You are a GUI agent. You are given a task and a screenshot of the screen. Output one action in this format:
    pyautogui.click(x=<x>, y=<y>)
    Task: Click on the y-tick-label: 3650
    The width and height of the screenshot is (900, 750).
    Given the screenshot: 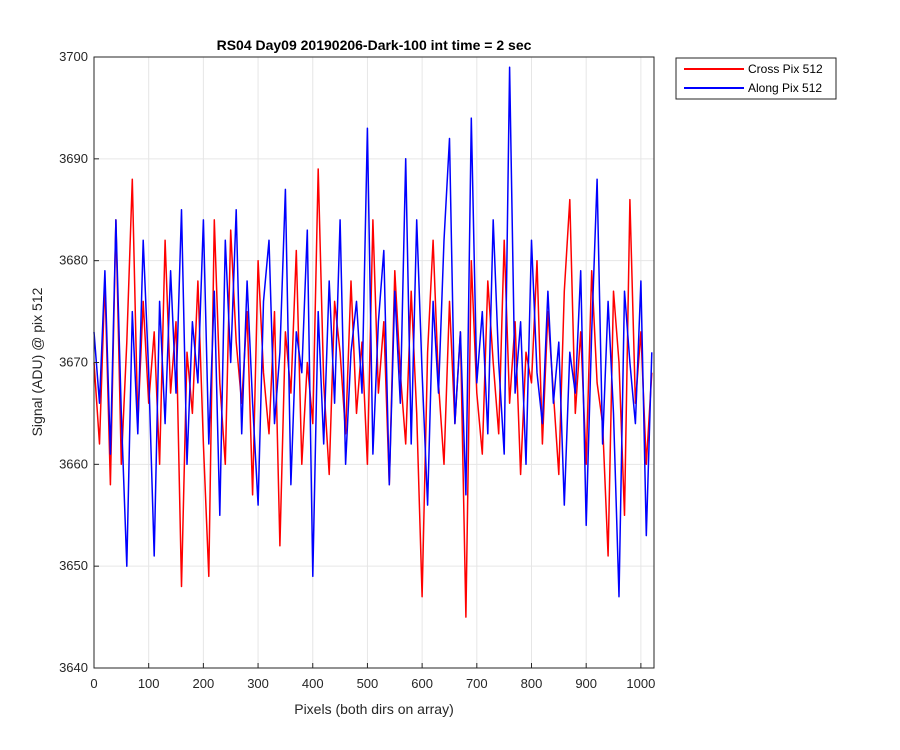 What is the action you would take?
    pyautogui.click(x=73, y=565)
    